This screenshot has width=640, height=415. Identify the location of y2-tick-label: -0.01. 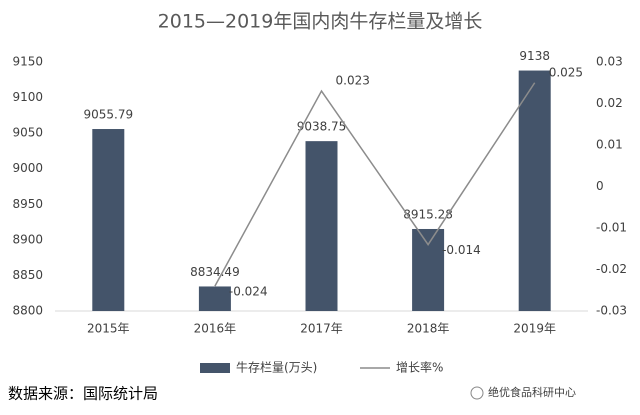
(611, 228).